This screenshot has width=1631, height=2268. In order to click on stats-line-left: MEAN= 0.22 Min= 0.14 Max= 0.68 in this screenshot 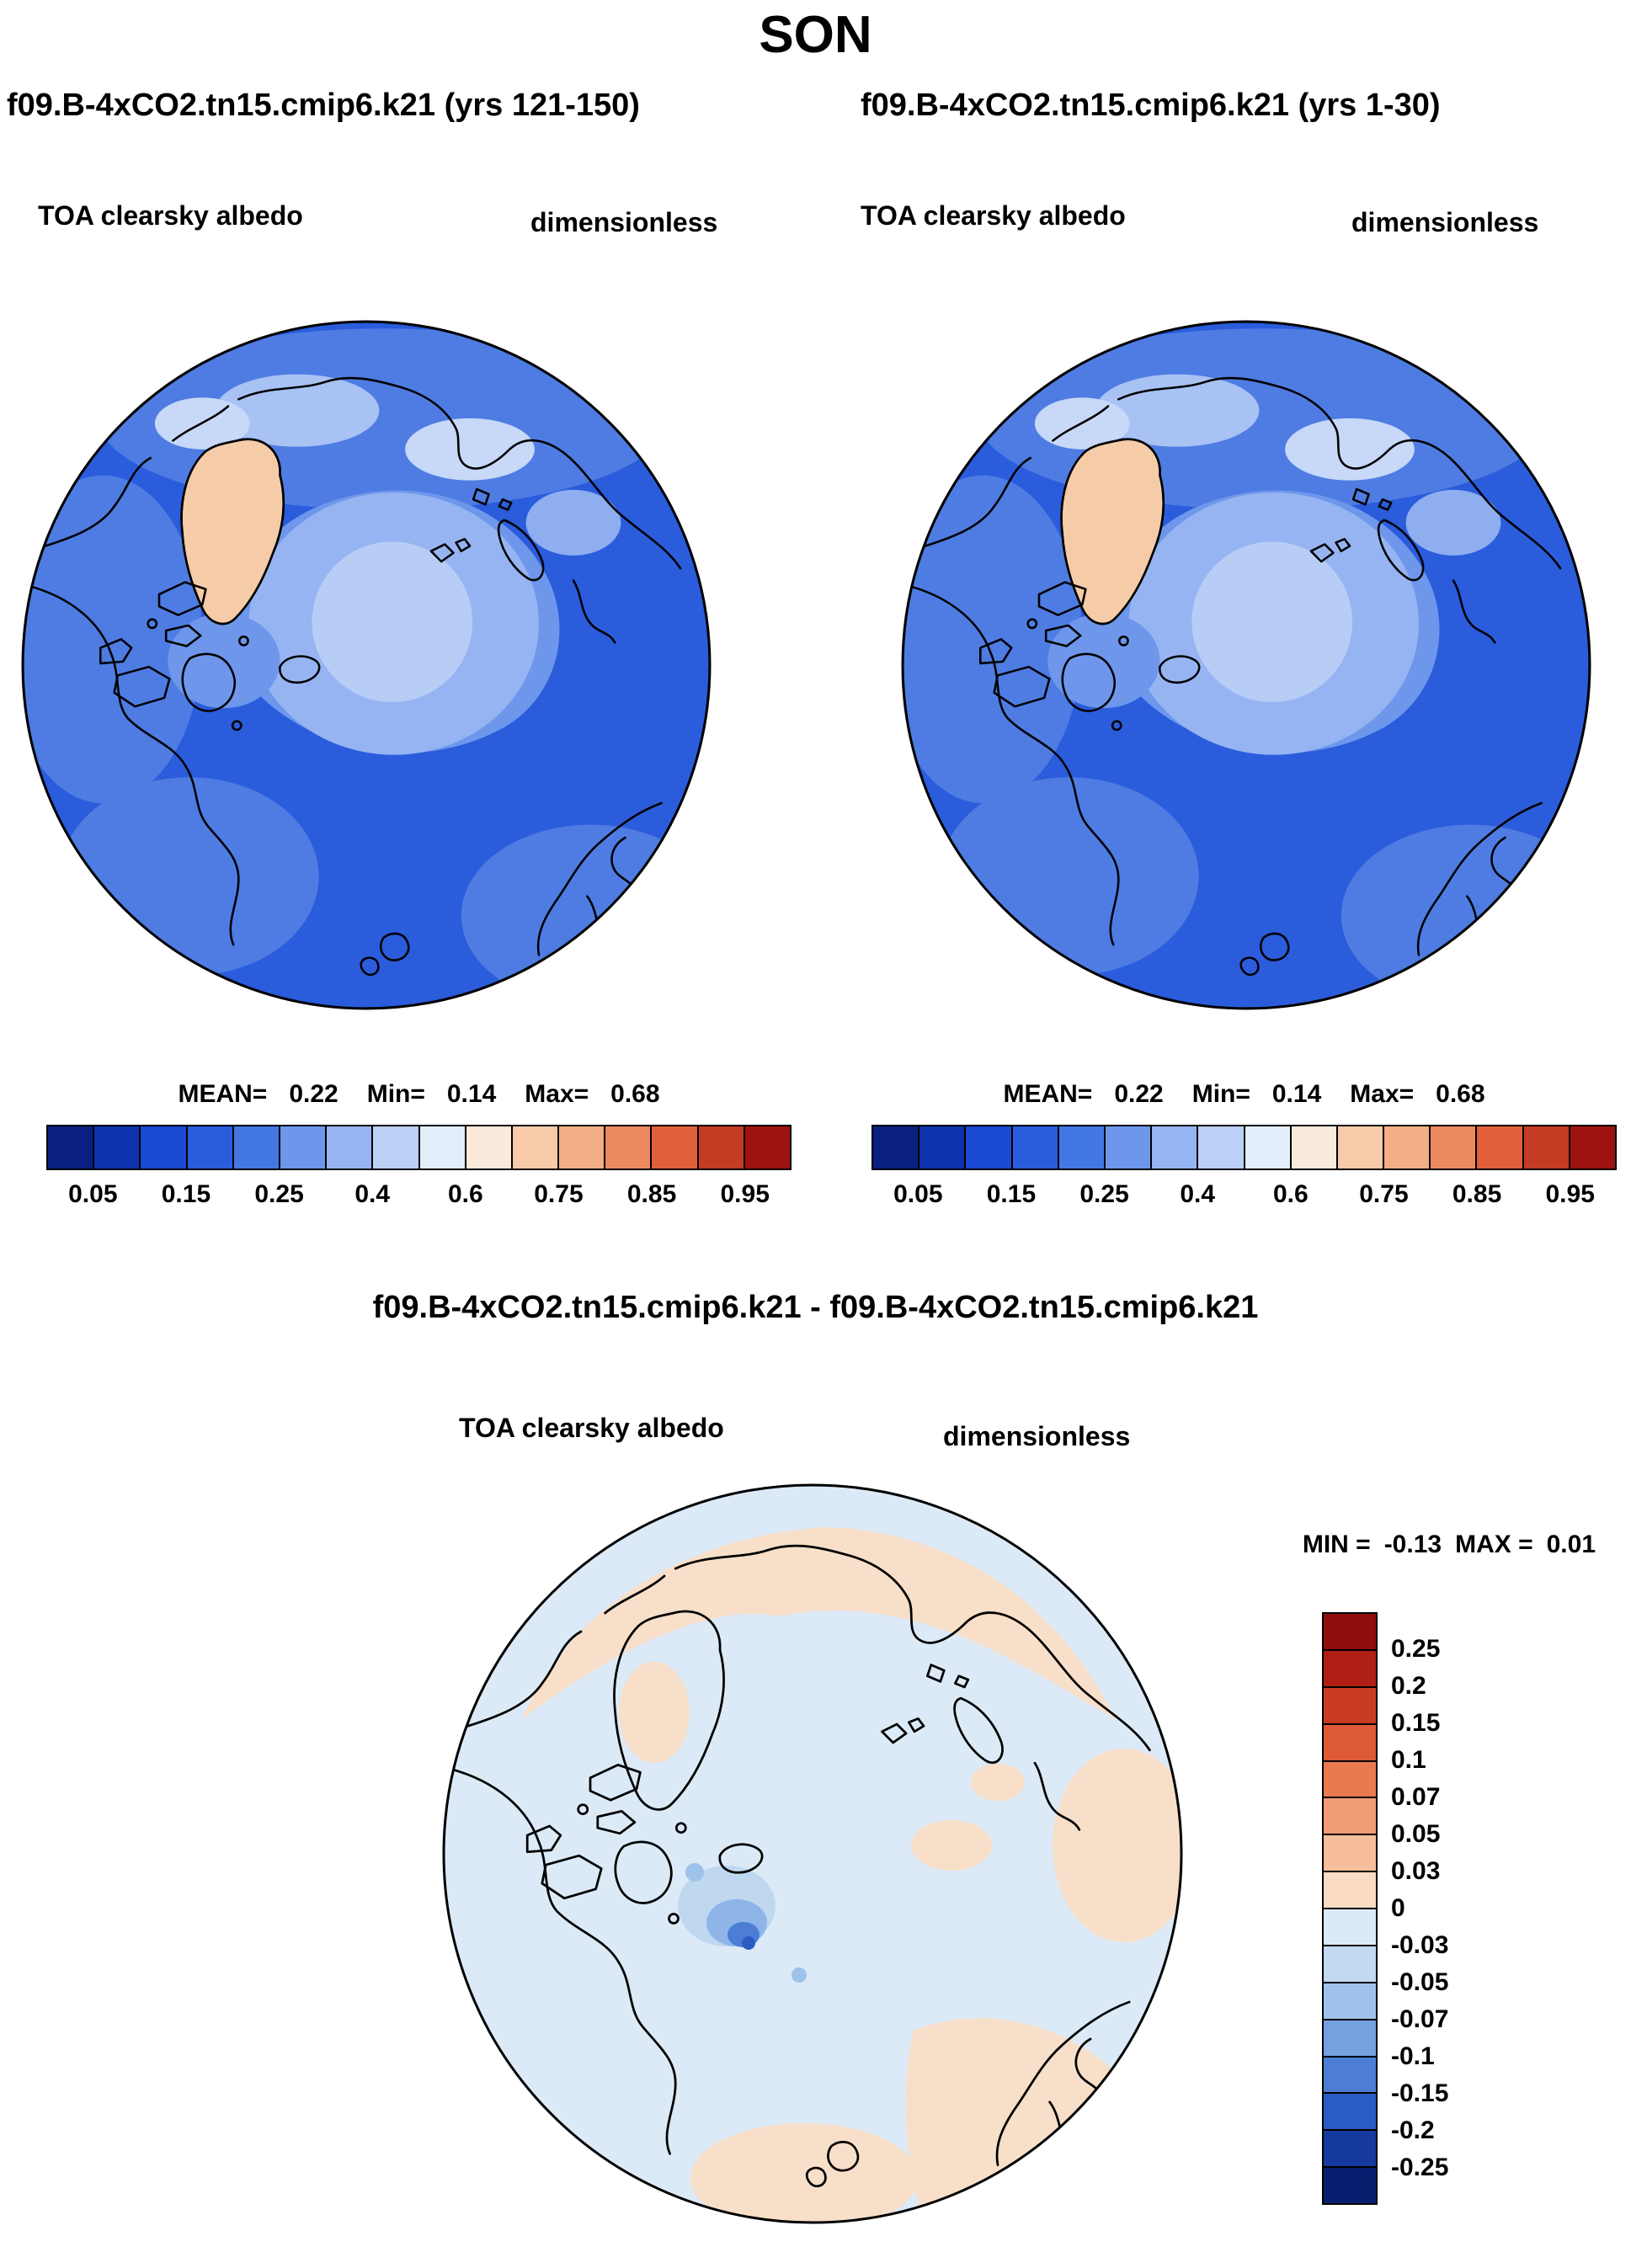, I will do `click(419, 1095)`.